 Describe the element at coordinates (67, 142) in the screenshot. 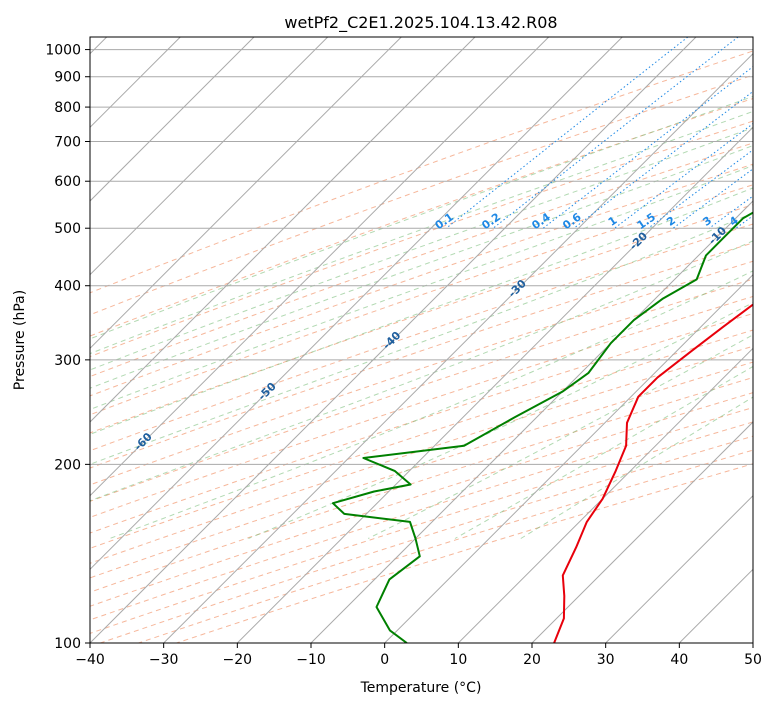

I see `y-tick-label: 700` at that location.